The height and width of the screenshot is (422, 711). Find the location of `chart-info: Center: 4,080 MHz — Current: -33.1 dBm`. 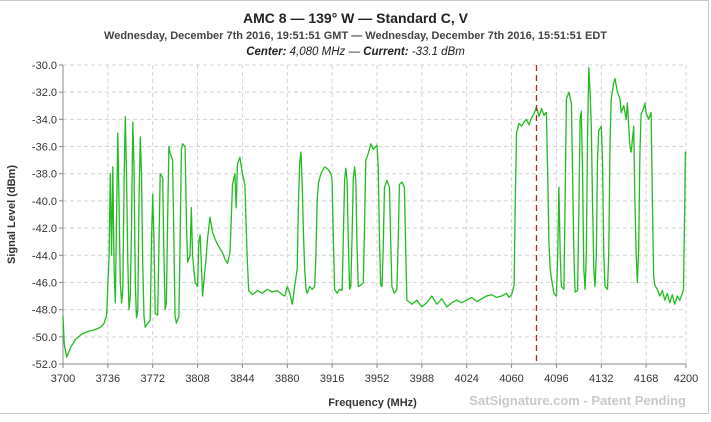

chart-info: Center: 4,080 MHz — Current: -33.1 dBm is located at coordinates (355, 52).